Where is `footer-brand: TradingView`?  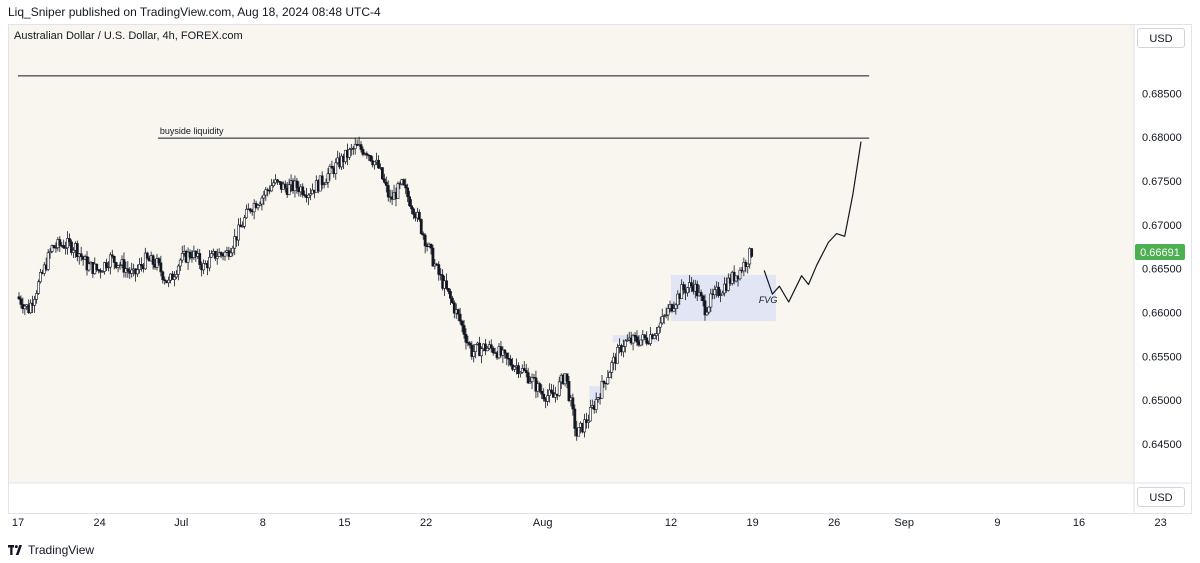 footer-brand: TradingView is located at coordinates (51, 550).